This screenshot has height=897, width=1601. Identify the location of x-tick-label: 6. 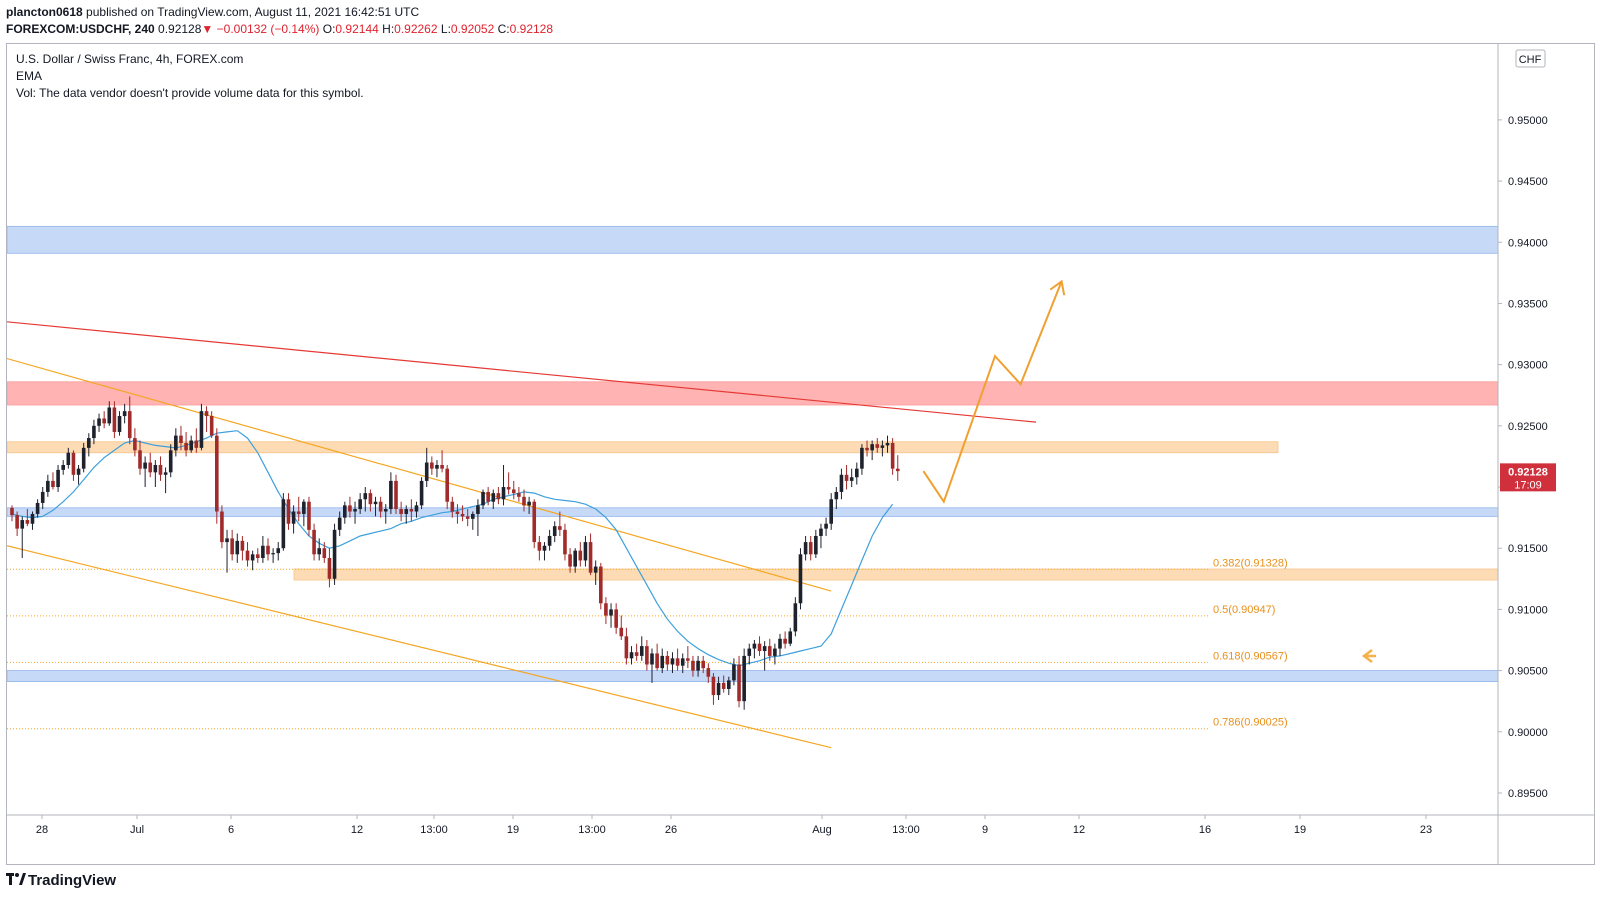
(231, 830).